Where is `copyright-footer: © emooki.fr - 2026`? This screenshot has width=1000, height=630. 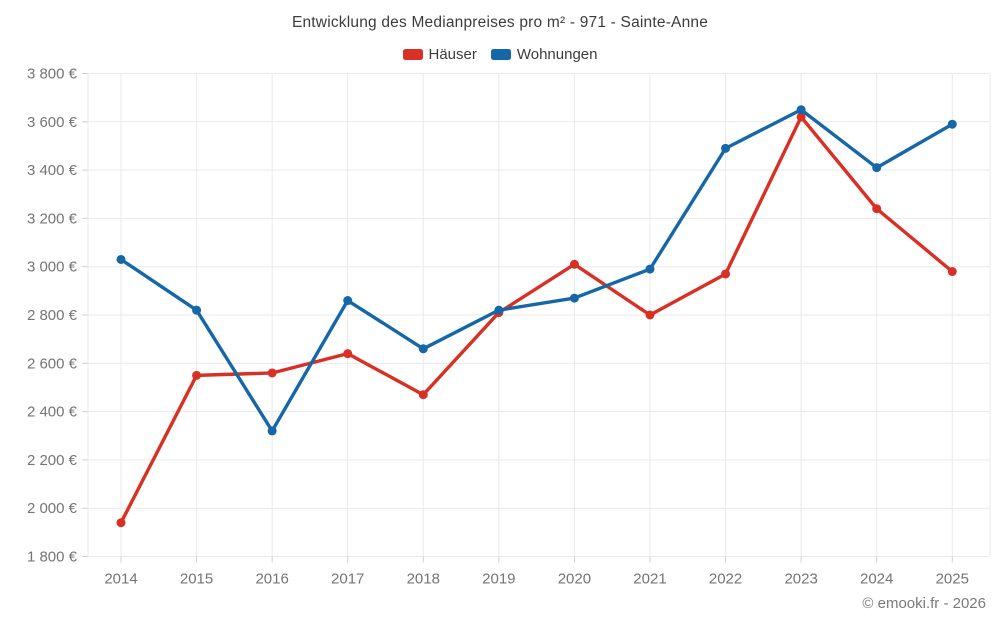
copyright-footer: © emooki.fr - 2026 is located at coordinates (924, 603).